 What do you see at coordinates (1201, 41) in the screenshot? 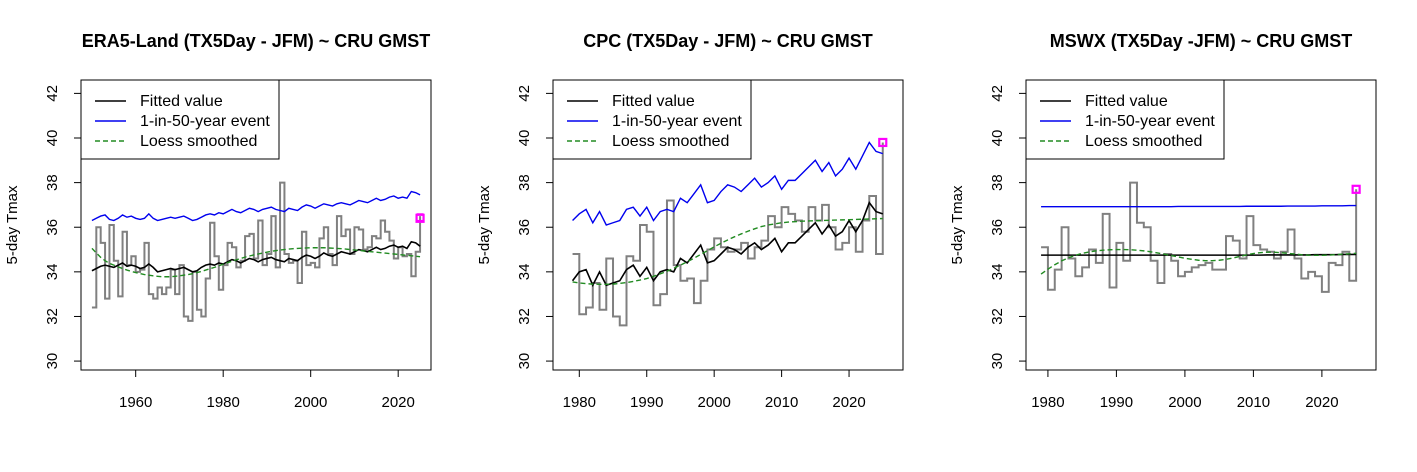
I see `chart-title: MSWX (TX5Day -JFM) ~ CRU GMST` at bounding box center [1201, 41].